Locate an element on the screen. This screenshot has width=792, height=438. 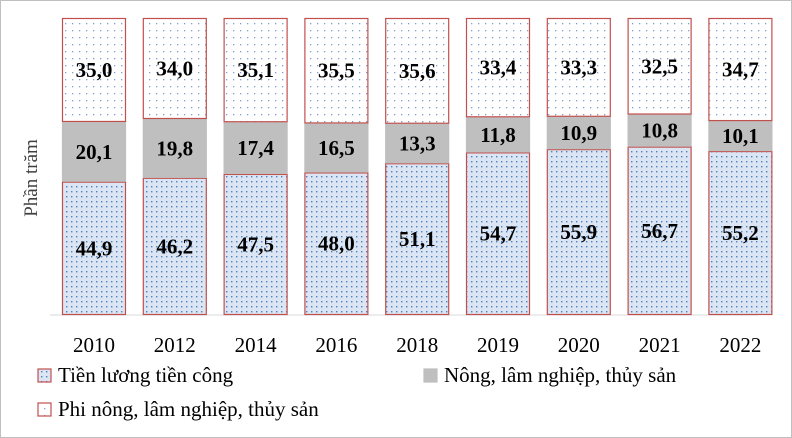
bar-2-2021 is located at coordinates (659, 130).